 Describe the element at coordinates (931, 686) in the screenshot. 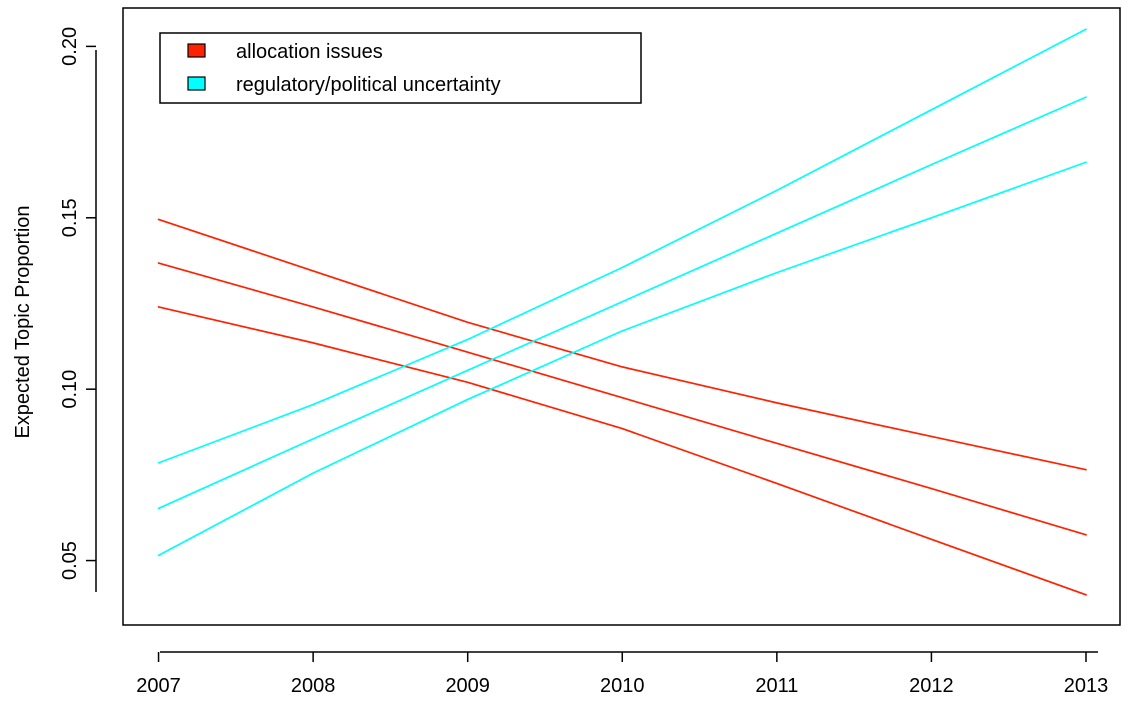

I see `x-tick-label: 2012` at that location.